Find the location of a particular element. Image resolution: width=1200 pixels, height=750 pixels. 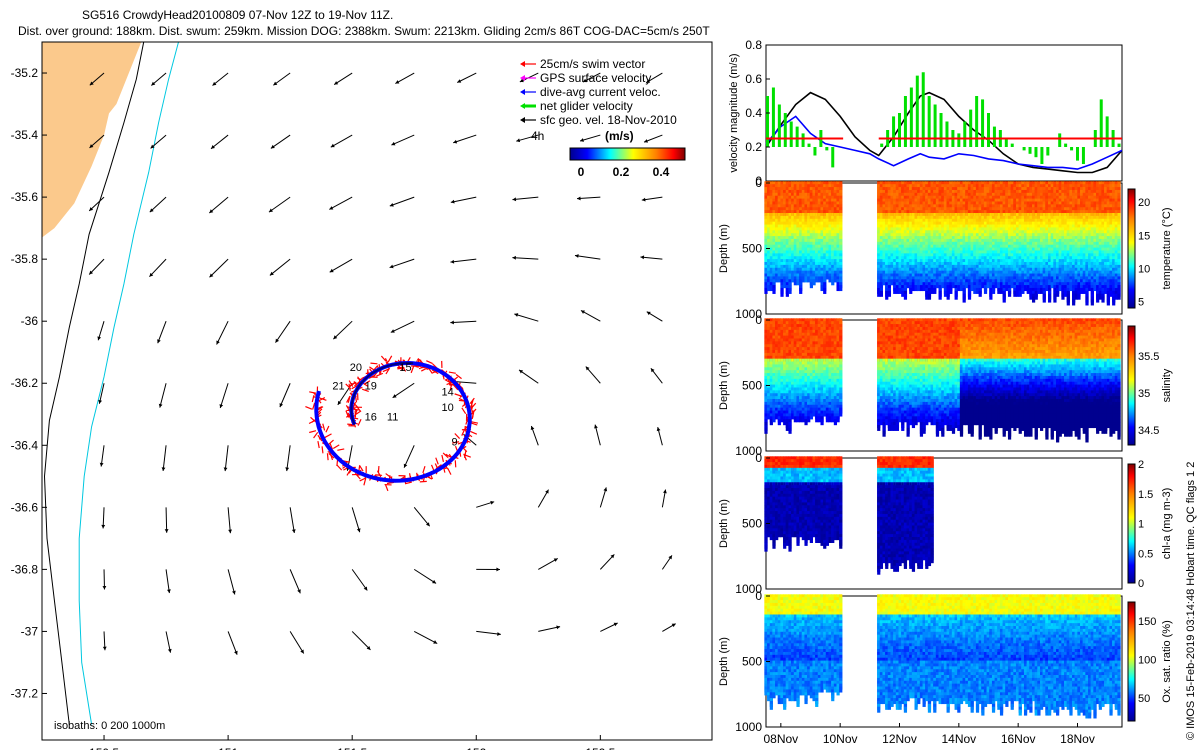

x-tick-label: 152.5 is located at coordinates (600, 748).